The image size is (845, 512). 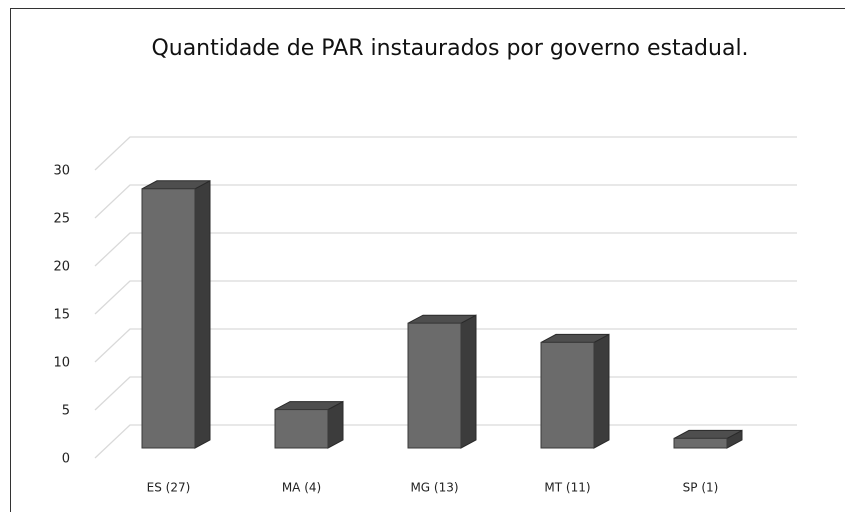 What do you see at coordinates (66, 459) in the screenshot?
I see `y-tick-label: 0` at bounding box center [66, 459].